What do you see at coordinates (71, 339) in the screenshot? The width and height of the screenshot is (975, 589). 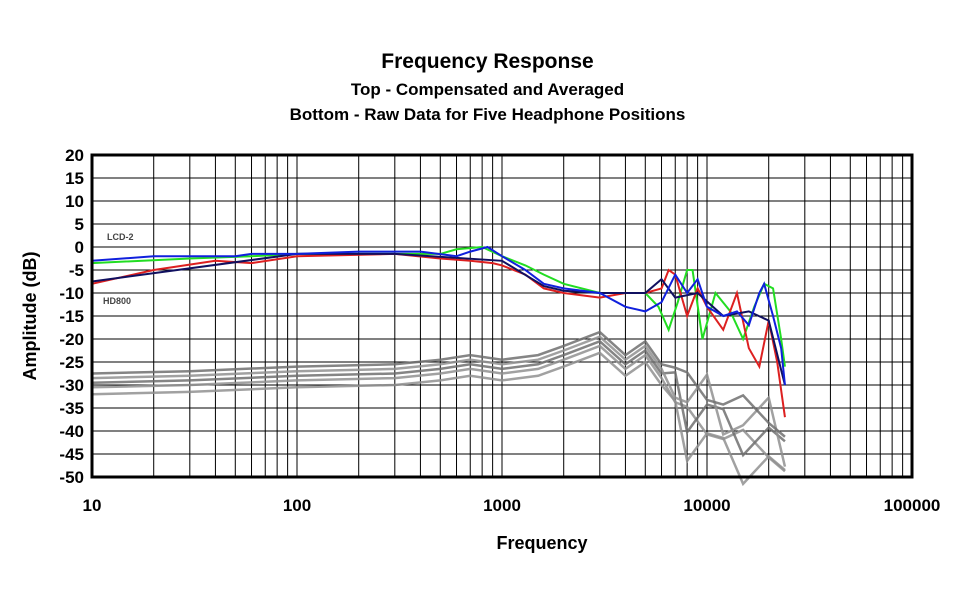 I see `y-tick-label: -20` at bounding box center [71, 339].